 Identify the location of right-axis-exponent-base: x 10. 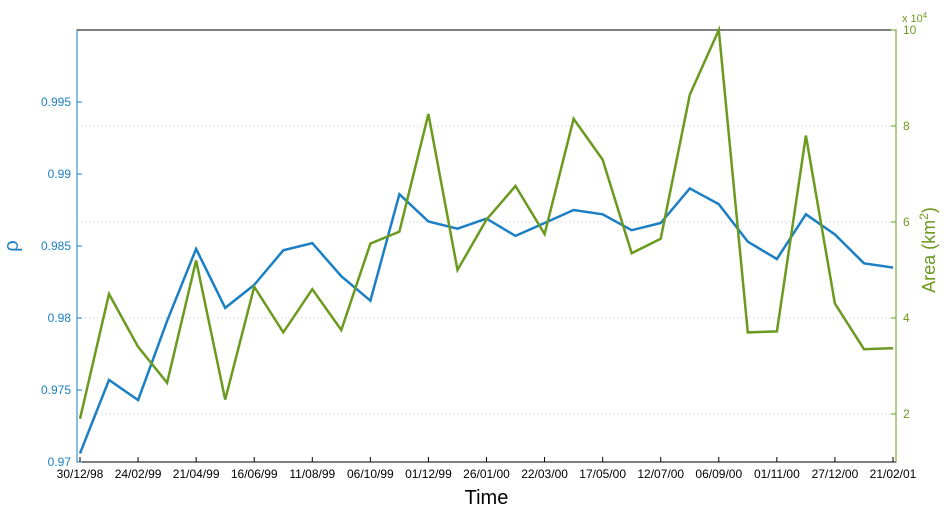
(912, 19).